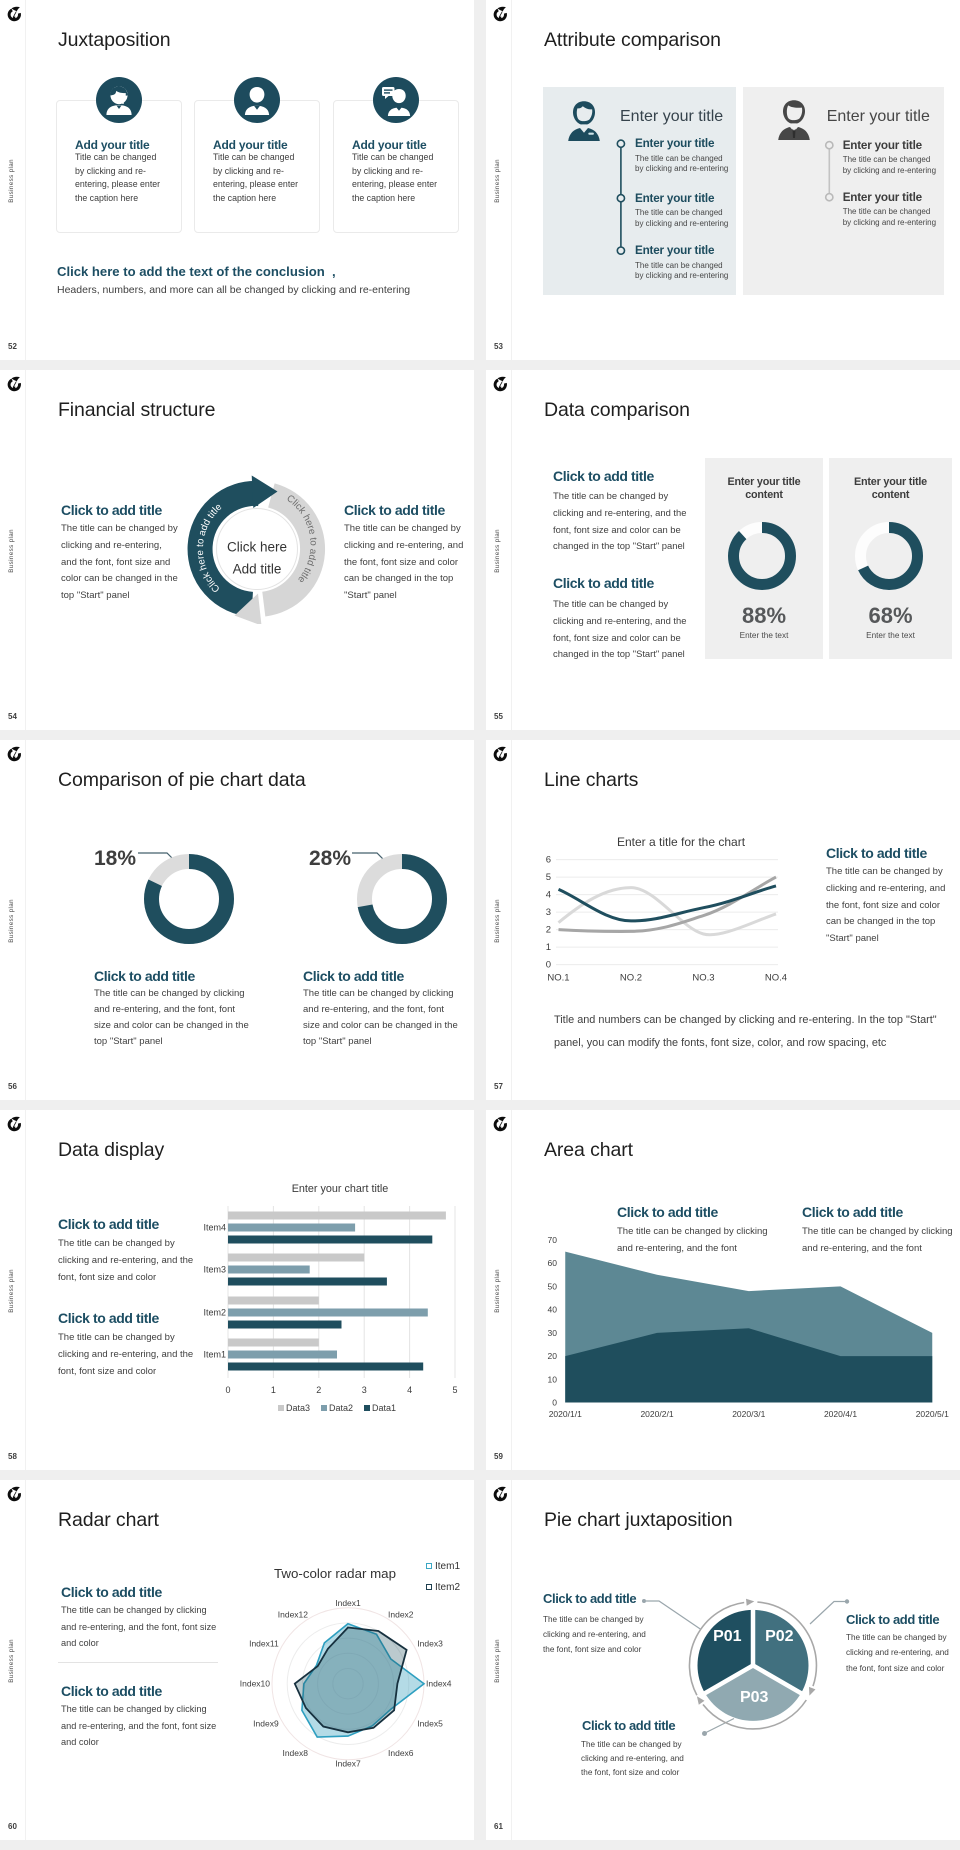 This screenshot has height=1850, width=960. I want to click on svg-text: Index6, so click(401, 1753).